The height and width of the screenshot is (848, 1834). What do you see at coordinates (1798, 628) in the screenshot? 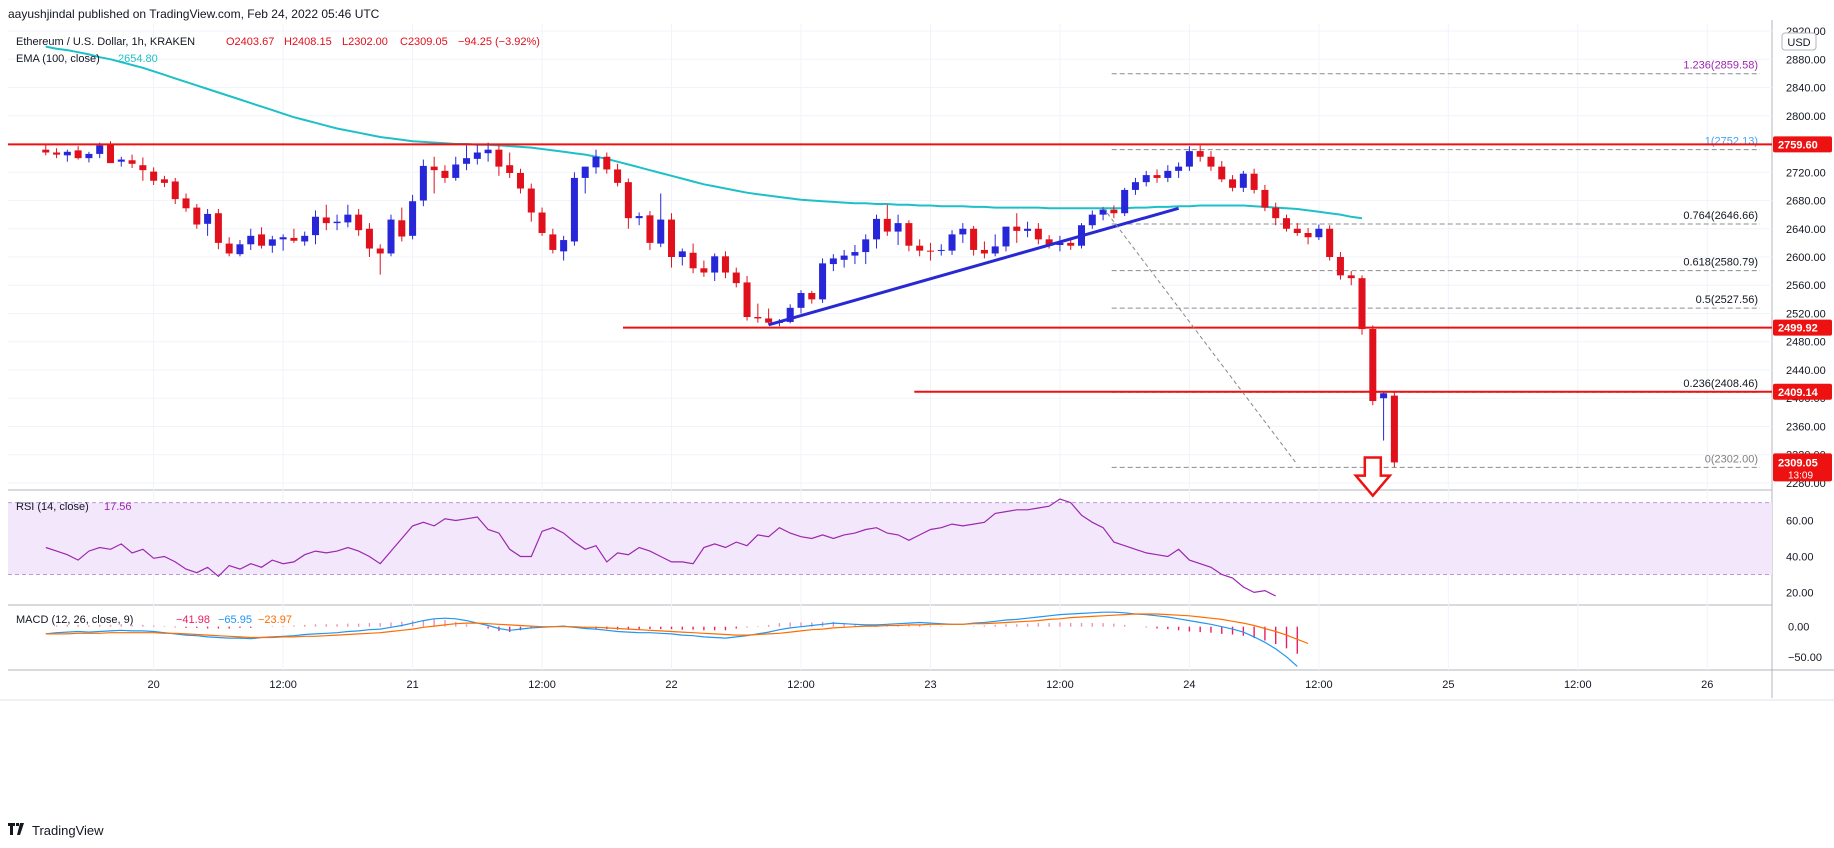
I see `macd-y-tick-label: 0.00` at bounding box center [1798, 628].